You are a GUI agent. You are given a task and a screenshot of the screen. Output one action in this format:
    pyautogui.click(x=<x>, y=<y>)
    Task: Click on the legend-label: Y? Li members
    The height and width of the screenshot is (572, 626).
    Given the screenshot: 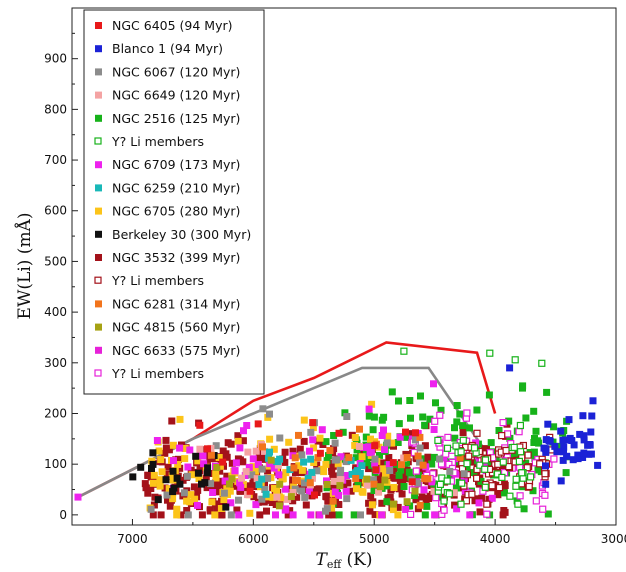 What is the action you would take?
    pyautogui.click(x=157, y=373)
    